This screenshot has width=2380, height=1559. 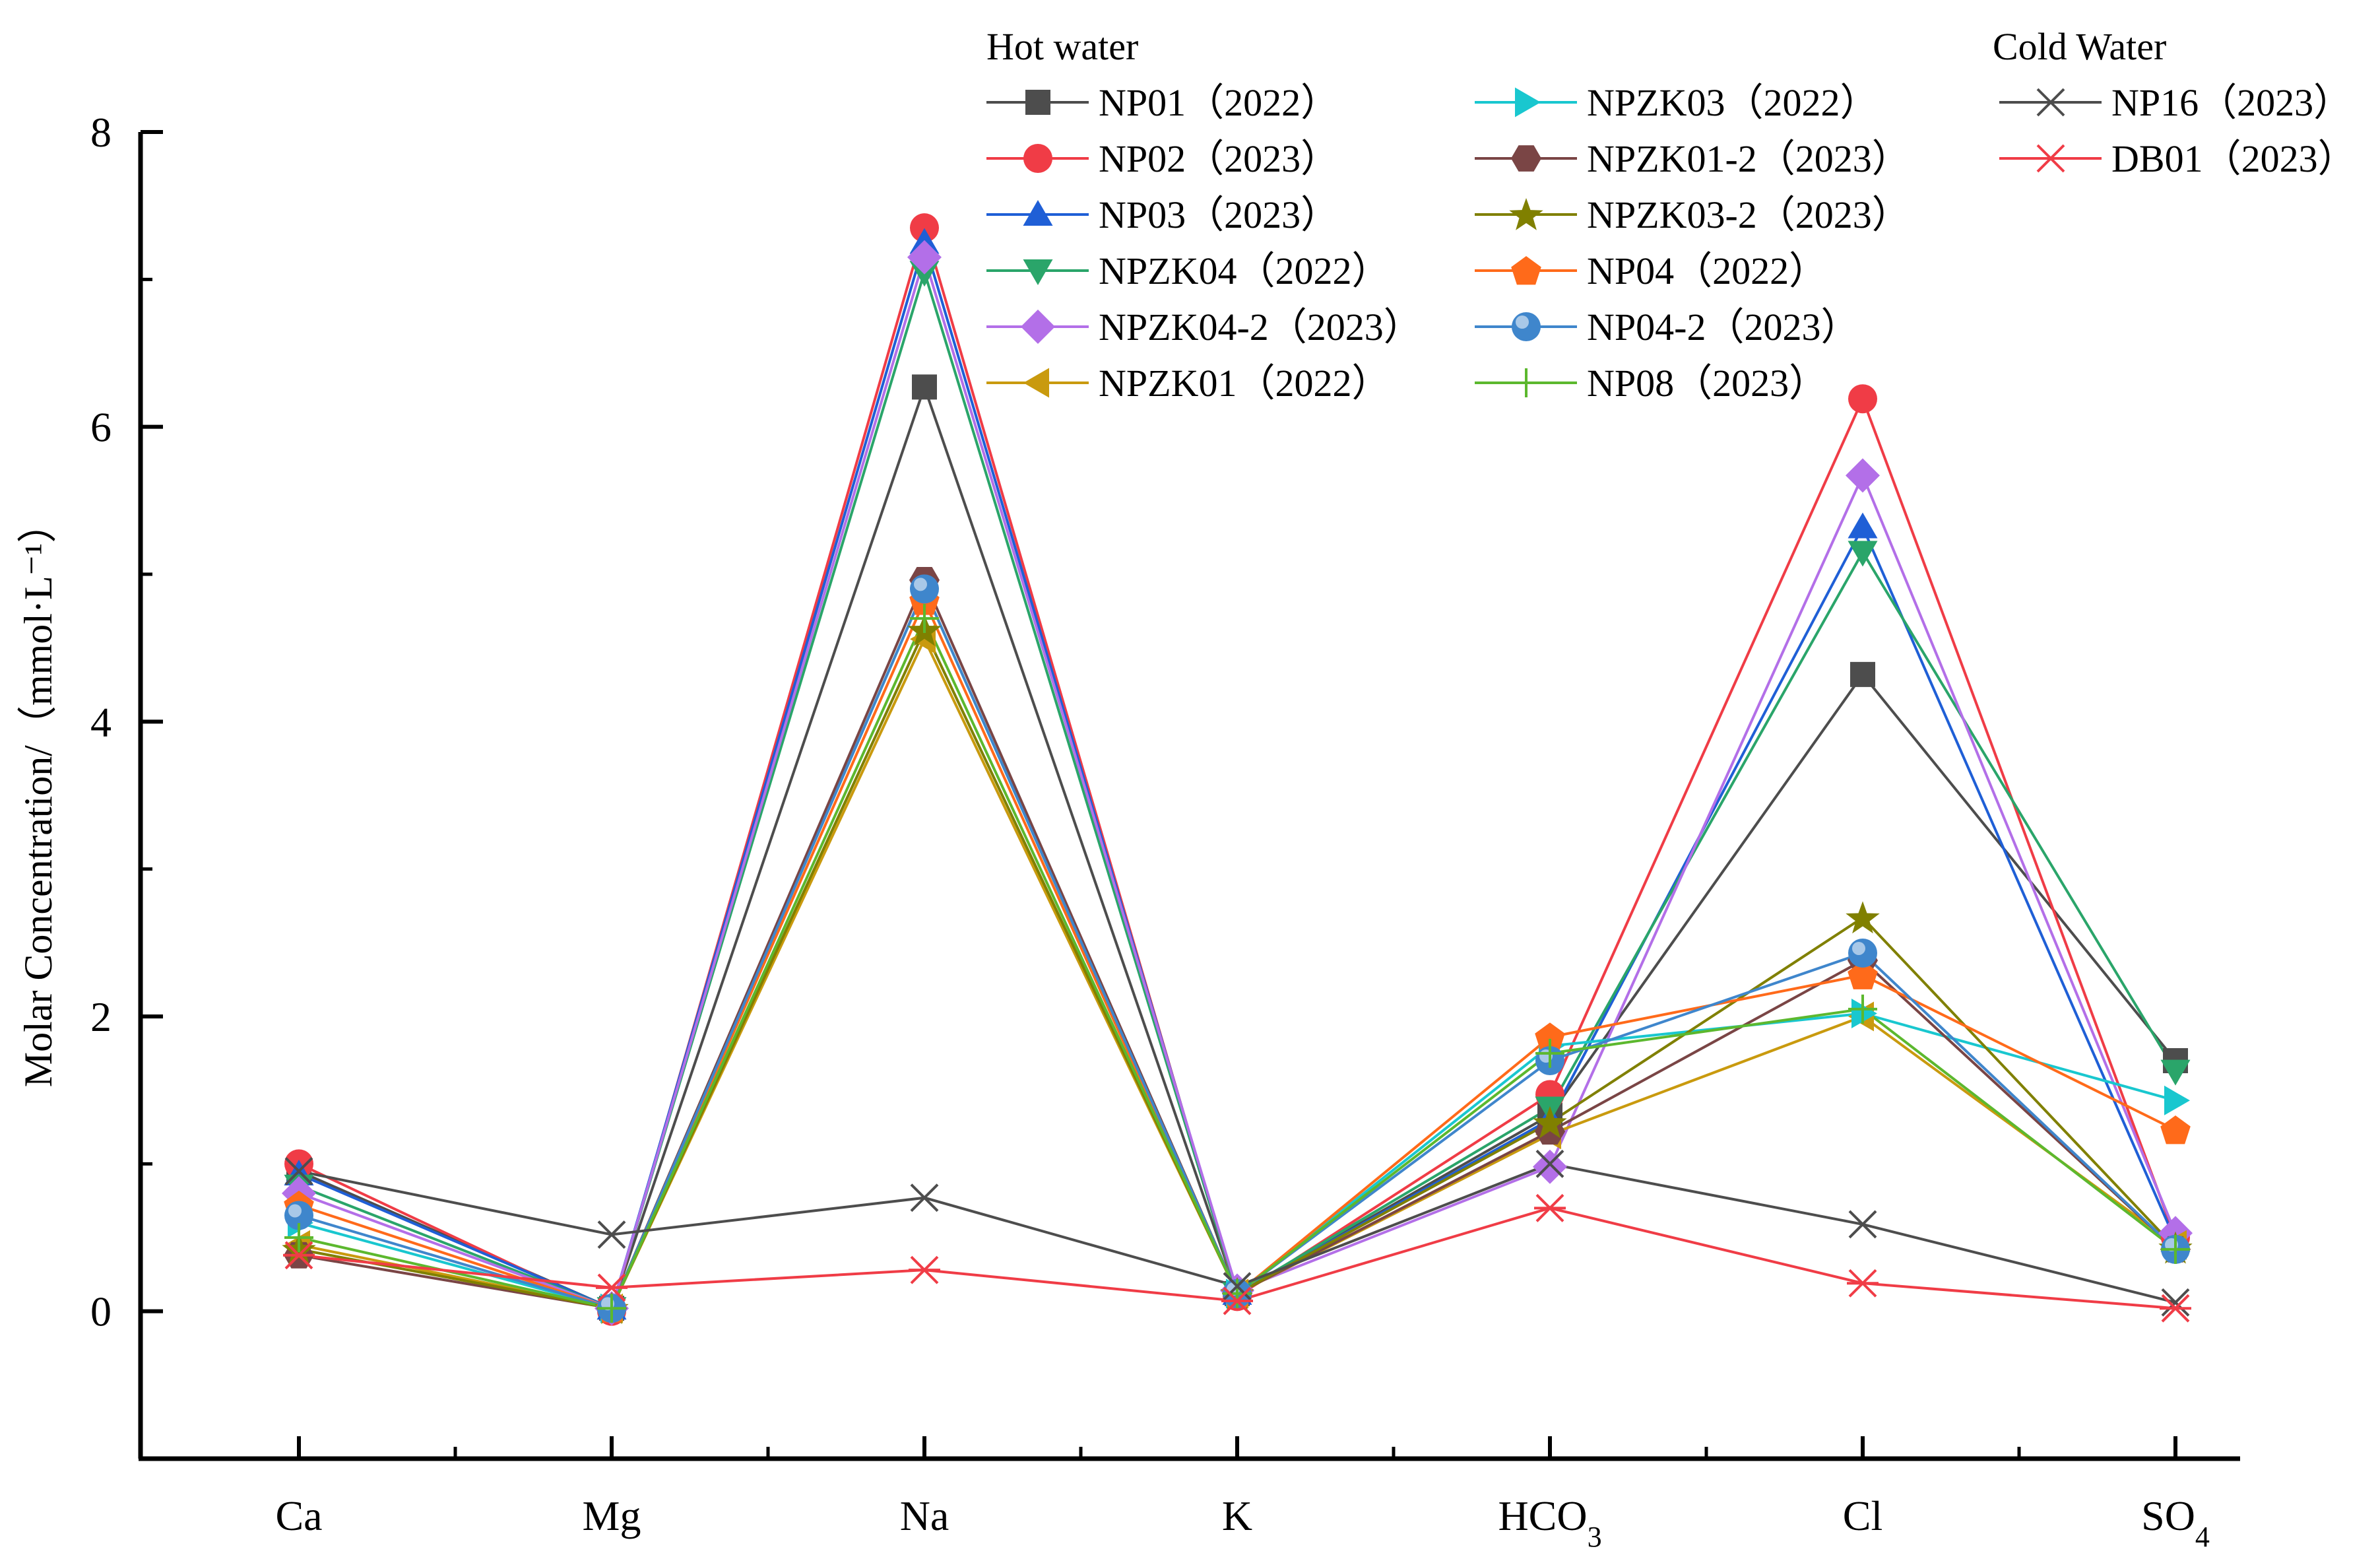 I want to click on legend-label: NP04-2（2023）, so click(x=1723, y=327).